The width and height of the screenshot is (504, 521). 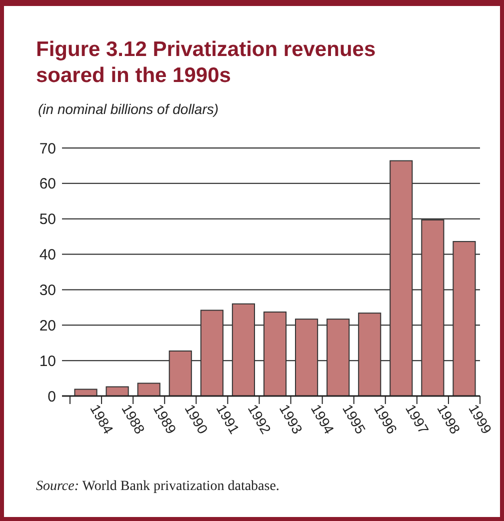 I want to click on y-tick-label: 50, so click(x=47, y=219).